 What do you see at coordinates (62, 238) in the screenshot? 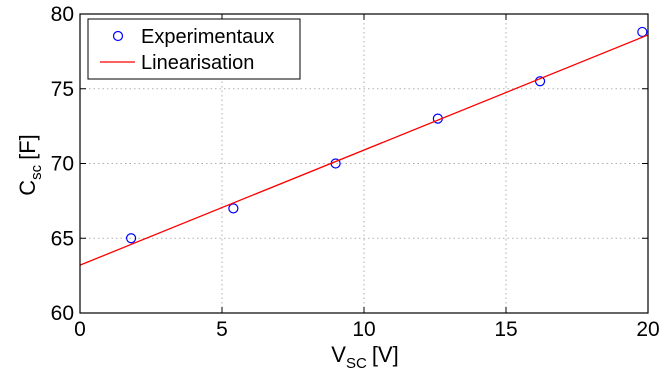
I see `y-tick-label: 65` at bounding box center [62, 238].